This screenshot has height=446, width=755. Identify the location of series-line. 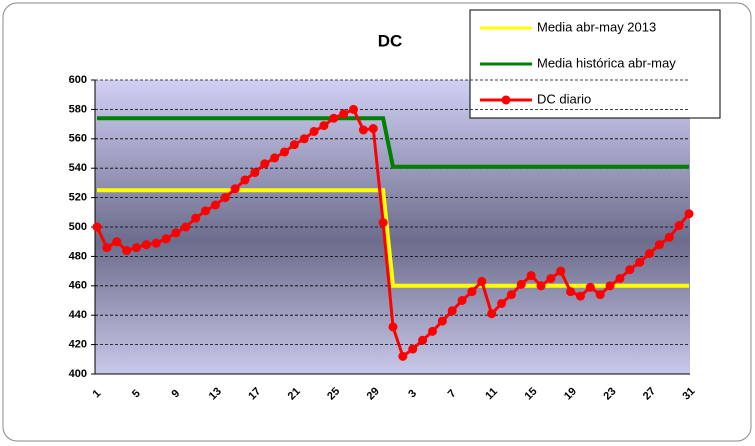
(393, 142).